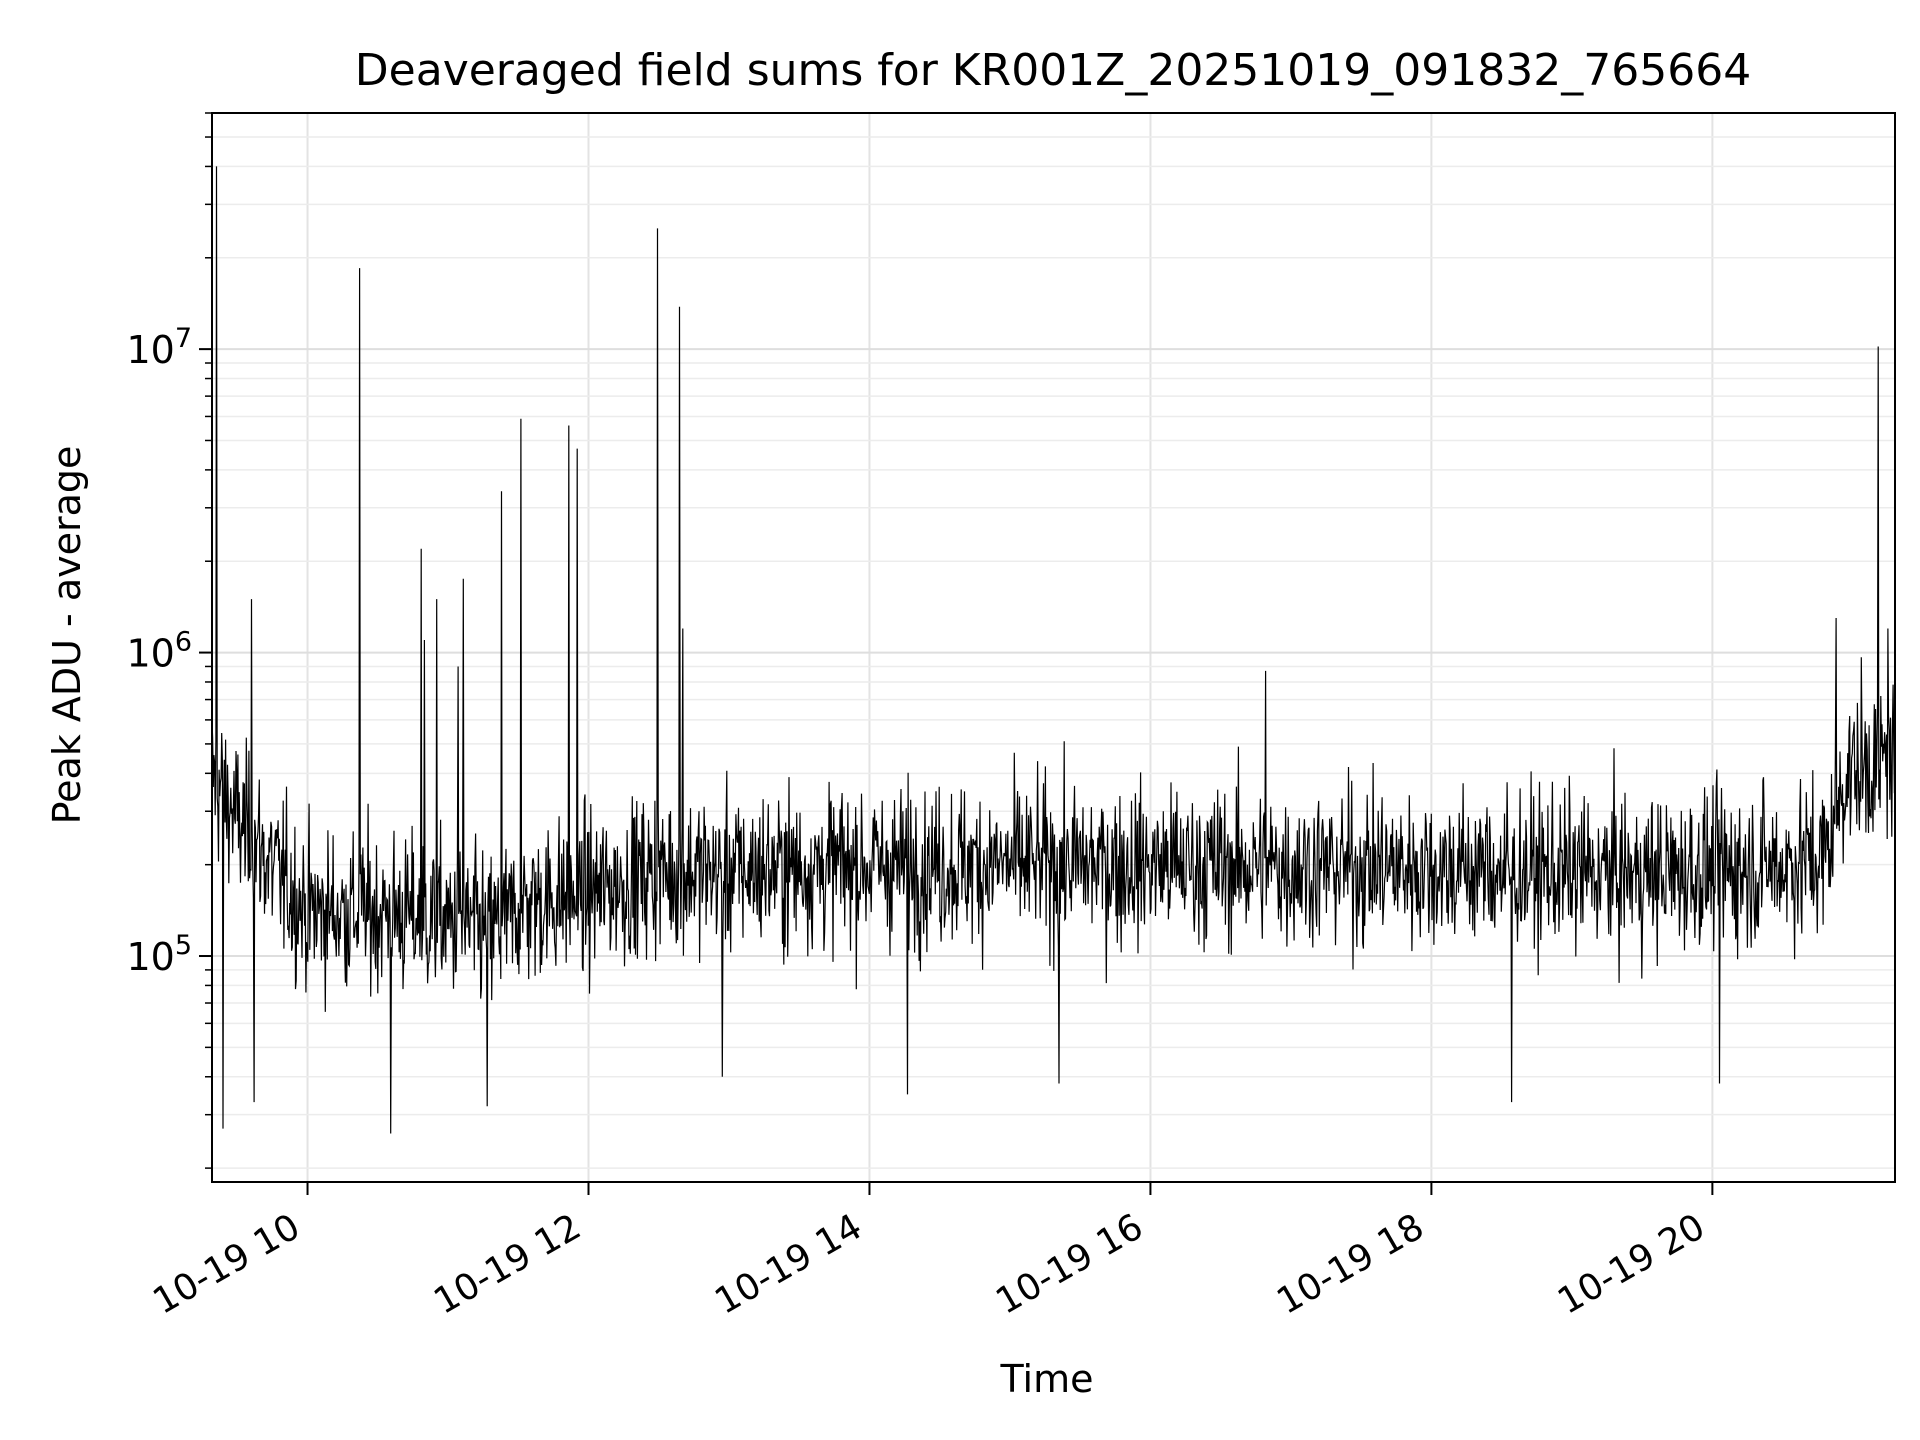 The image size is (1920, 1440). I want to click on x-tick-label: 10-19 20, so click(1631, 1264).